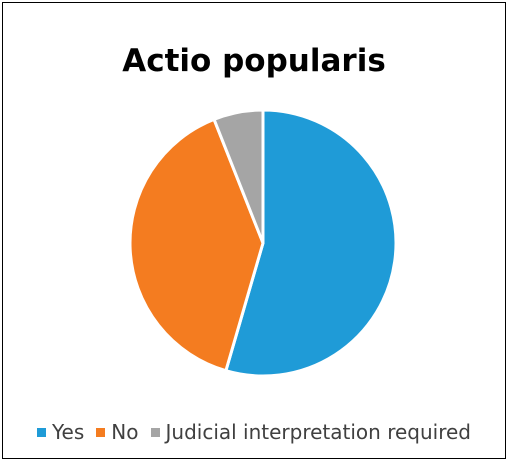 The image size is (510, 463). Describe the element at coordinates (68, 432) in the screenshot. I see `legend-label-yes: Yes` at that location.